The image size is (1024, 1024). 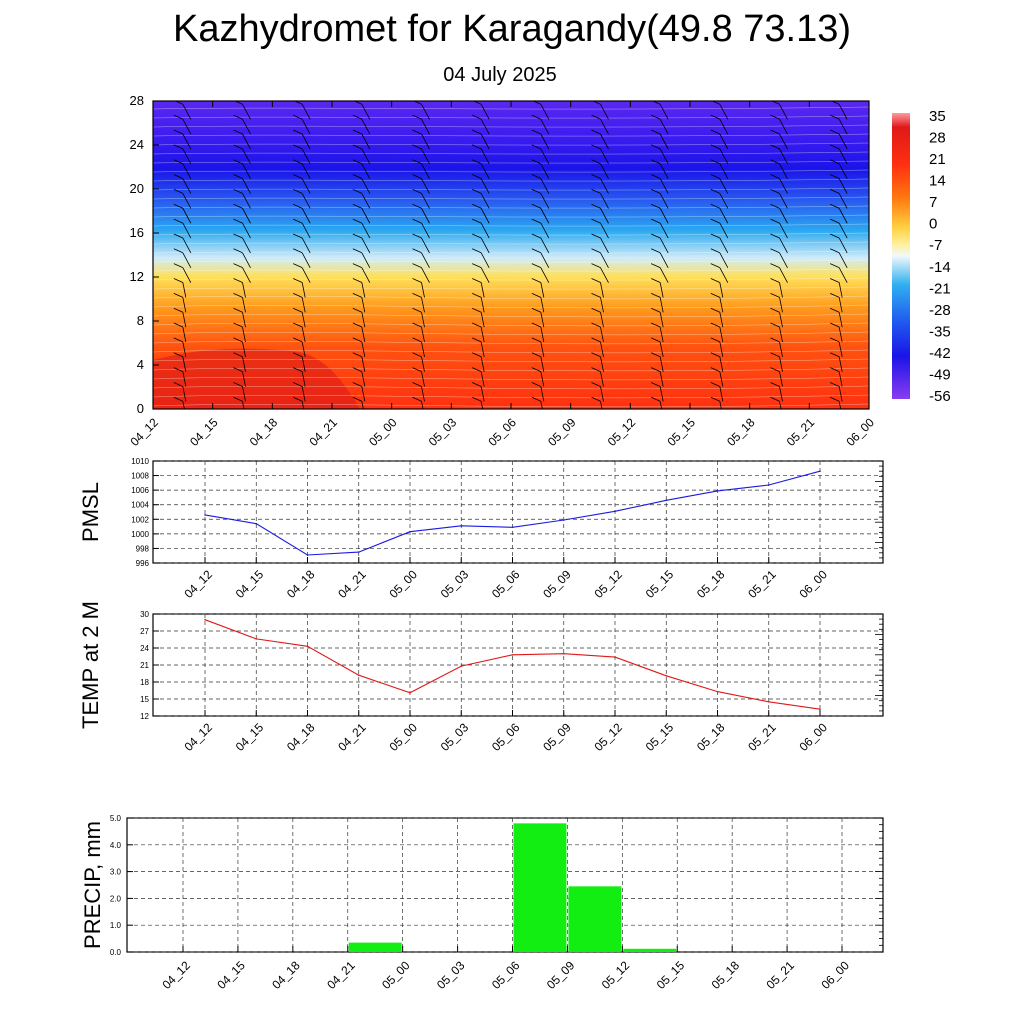 What do you see at coordinates (937, 159) in the screenshot?
I see `colorbar-label: 21` at bounding box center [937, 159].